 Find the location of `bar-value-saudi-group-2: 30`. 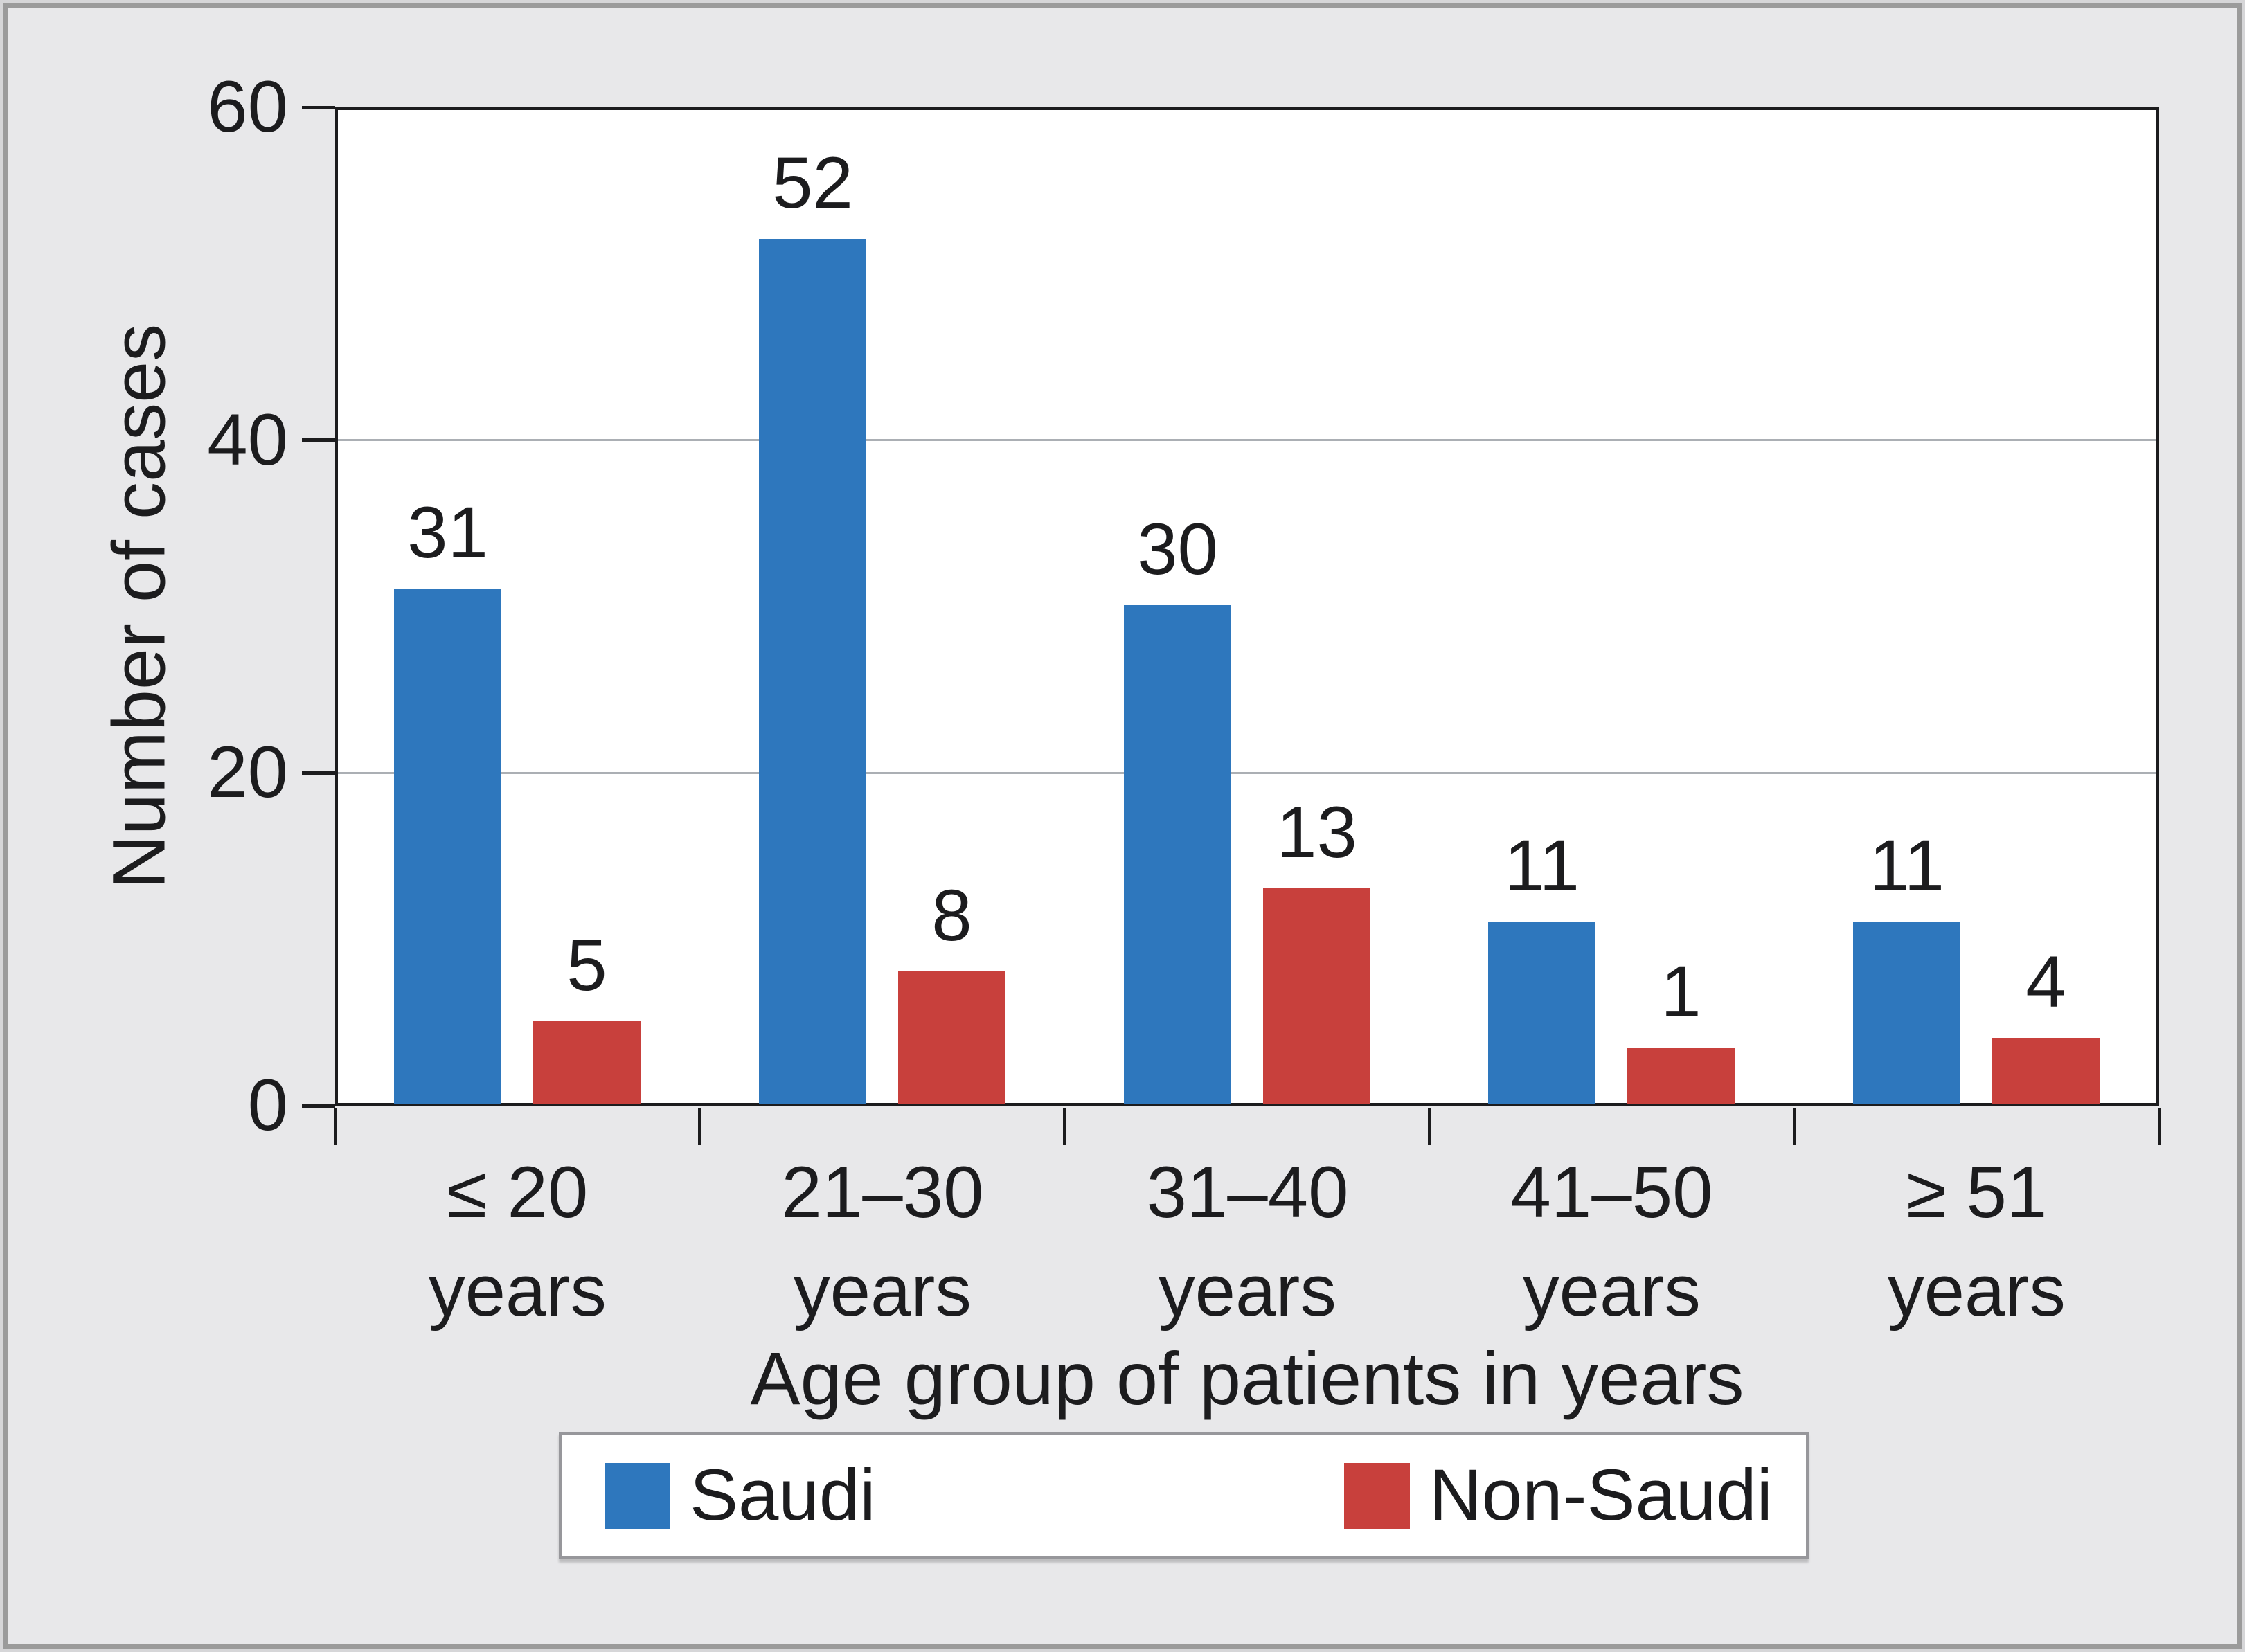

bar-value-saudi-group-2: 30 is located at coordinates (1177, 550).